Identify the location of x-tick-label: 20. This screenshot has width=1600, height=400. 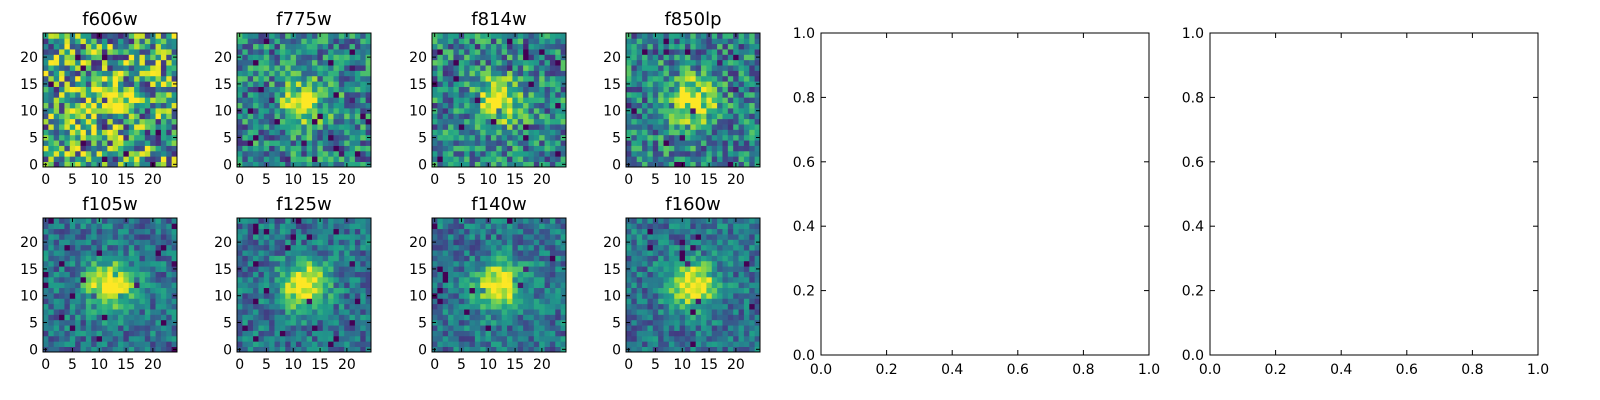
(736, 180).